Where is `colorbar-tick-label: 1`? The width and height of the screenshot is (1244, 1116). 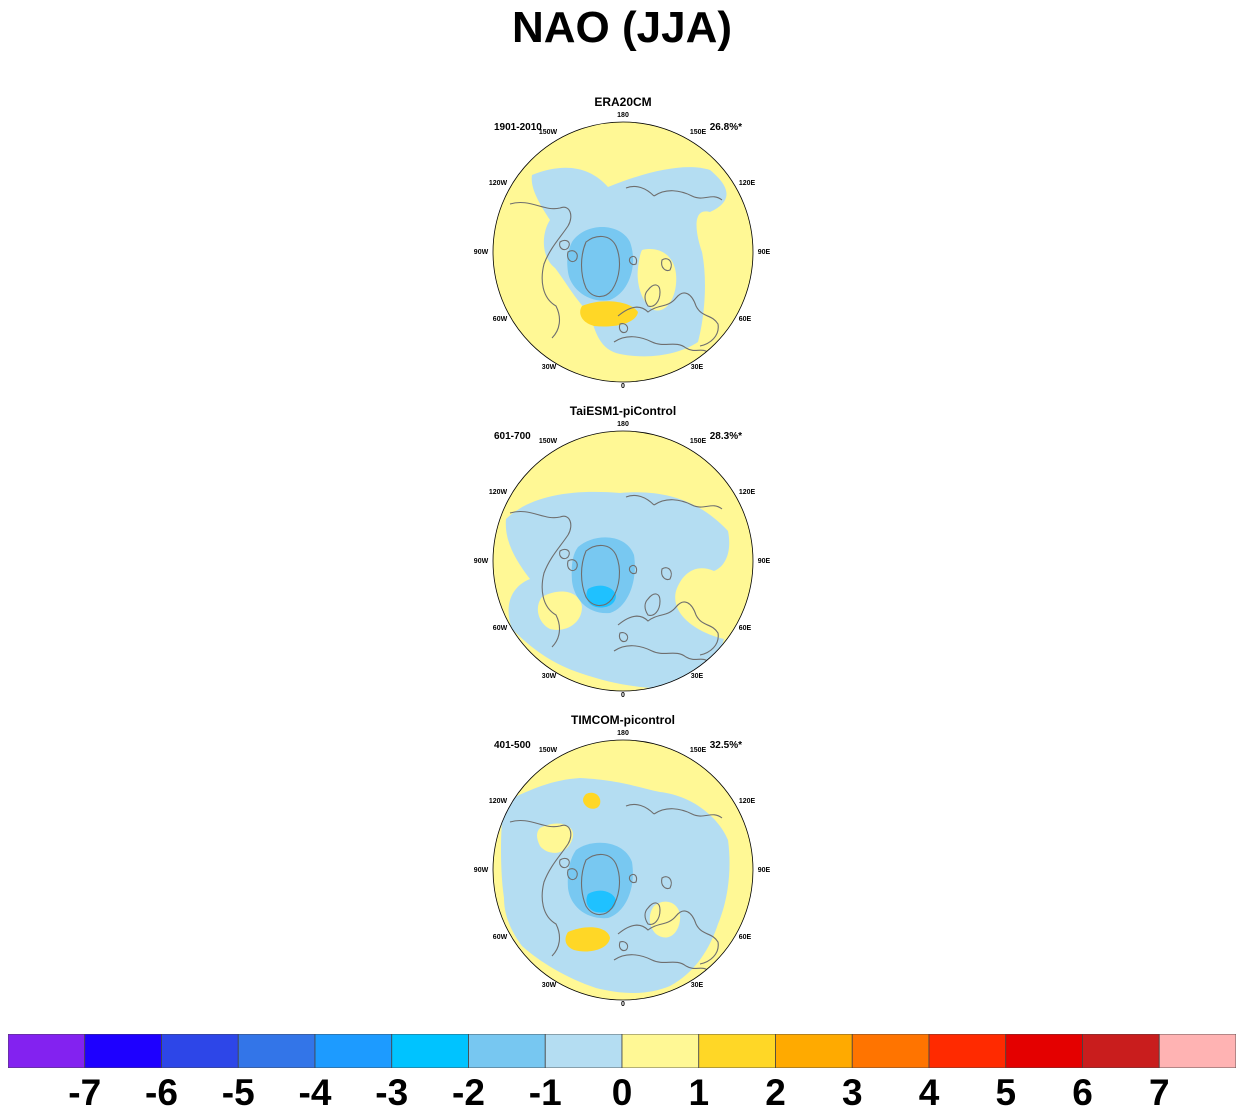 colorbar-tick-label: 1 is located at coordinates (699, 1092).